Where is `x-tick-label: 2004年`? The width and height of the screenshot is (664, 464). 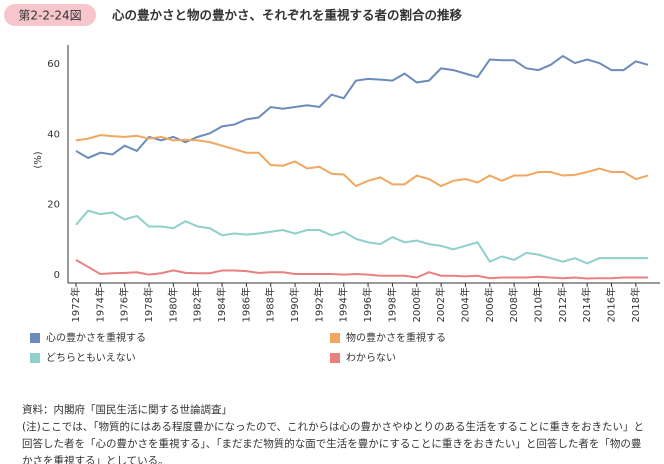
x-tick-label: 2004年 is located at coordinates (464, 304).